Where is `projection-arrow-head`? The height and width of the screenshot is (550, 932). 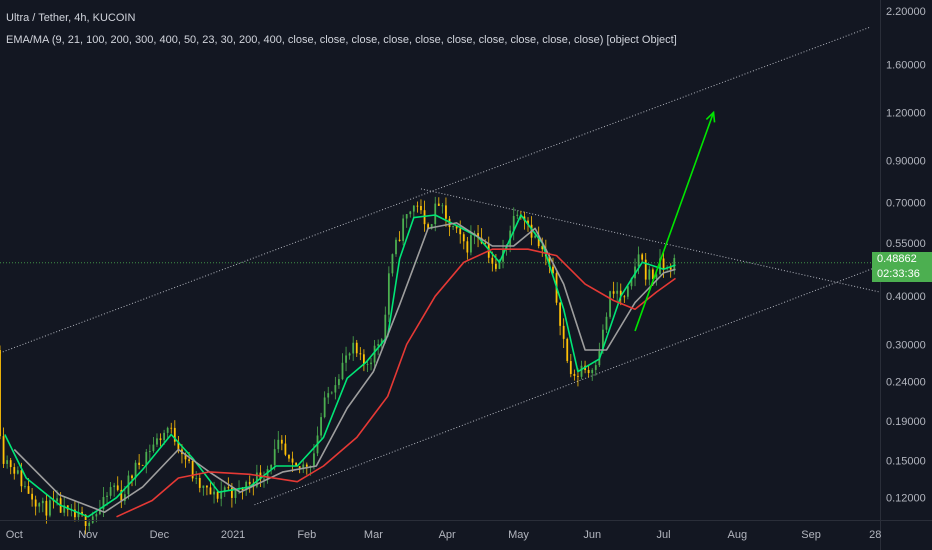 projection-arrow-head is located at coordinates (710, 116).